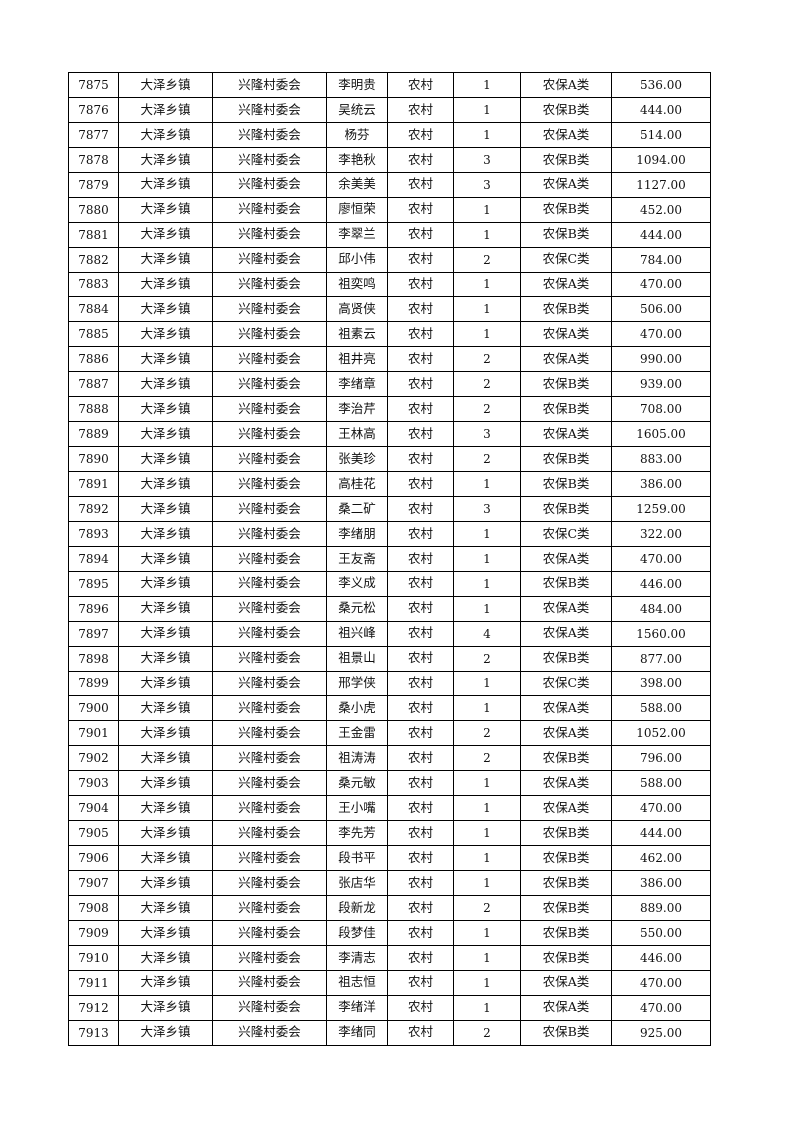  I want to click on table-row: 7875 大泽乡镇 兴隆村委会 李明贵 农村 1 农保A类 536.00, so click(389, 85).